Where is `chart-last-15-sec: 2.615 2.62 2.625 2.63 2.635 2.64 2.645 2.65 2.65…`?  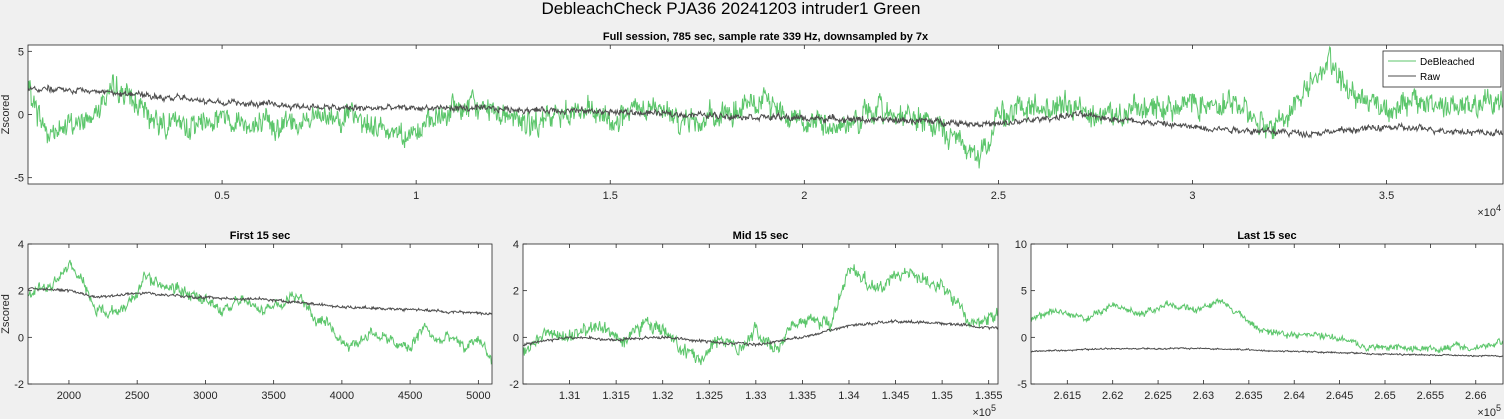
chart-last-15-sec: 2.615 2.62 2.625 2.63 2.635 2.64 2.645 2.65 2.65… is located at coordinates (1259, 324).